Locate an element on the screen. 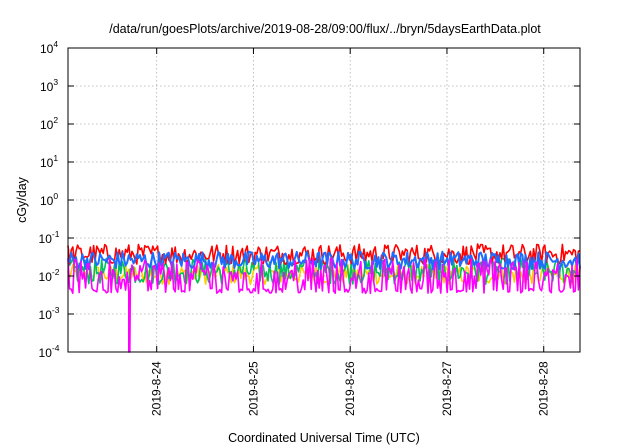 The image size is (640, 448). y-tick-label: 10⁻⁴ is located at coordinates (49, 351).